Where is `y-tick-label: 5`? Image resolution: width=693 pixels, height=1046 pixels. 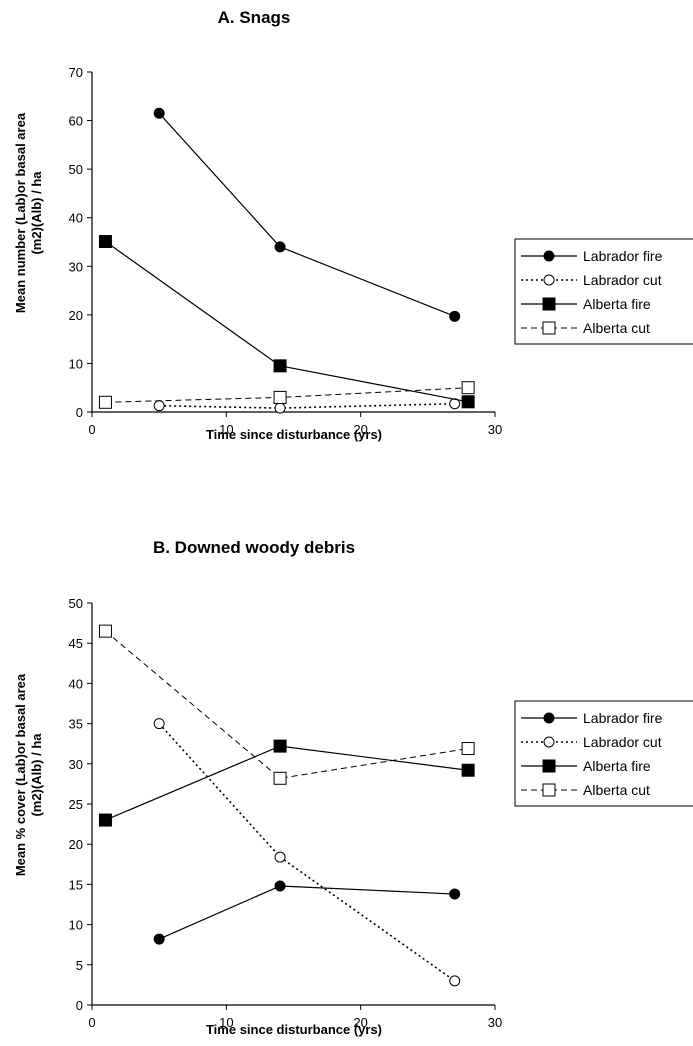 y-tick-label: 5 is located at coordinates (79, 965).